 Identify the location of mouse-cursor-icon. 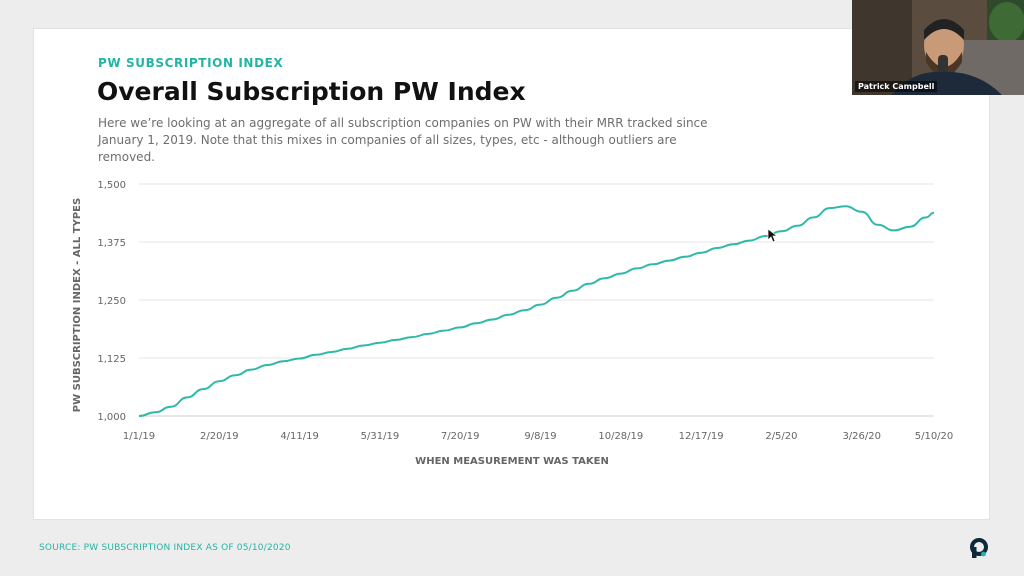
(773, 235).